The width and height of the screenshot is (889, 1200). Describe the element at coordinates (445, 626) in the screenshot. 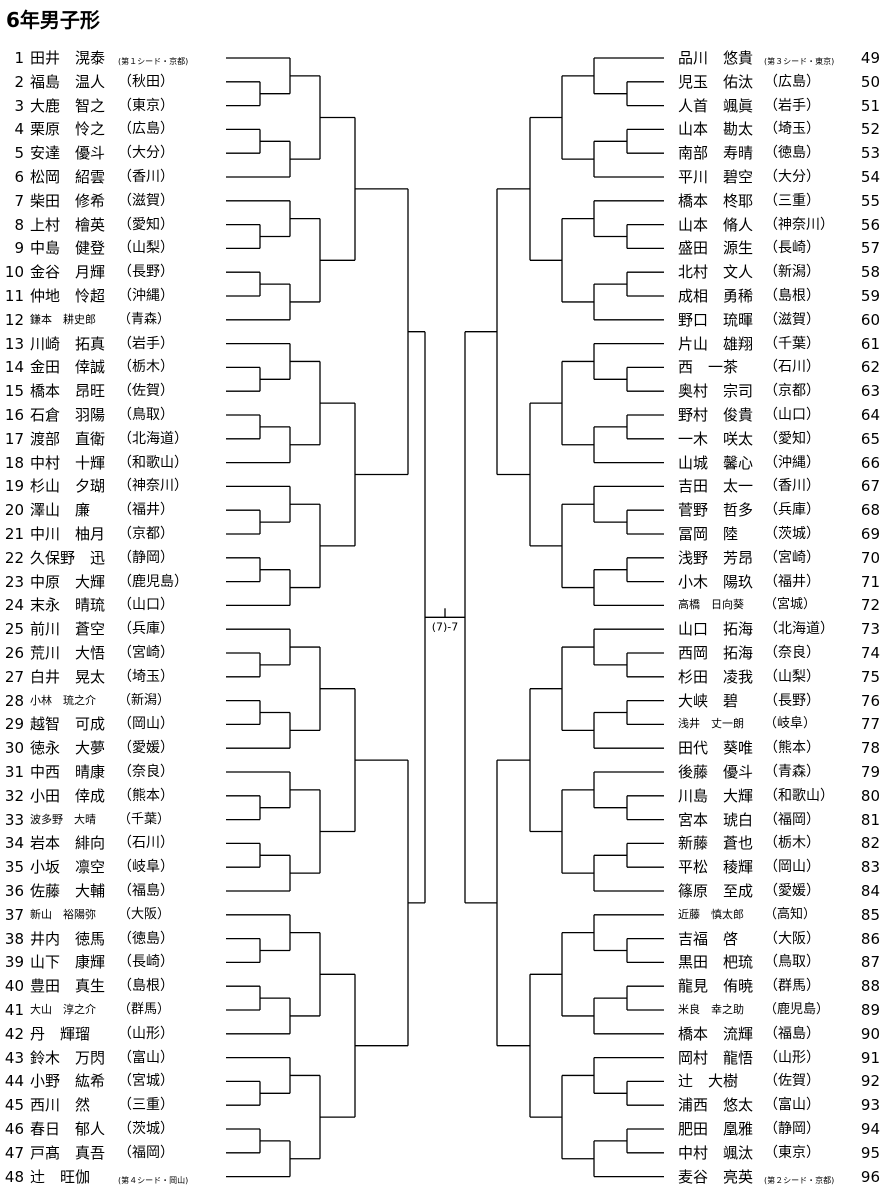

I see `match-label: (7)-7` at that location.